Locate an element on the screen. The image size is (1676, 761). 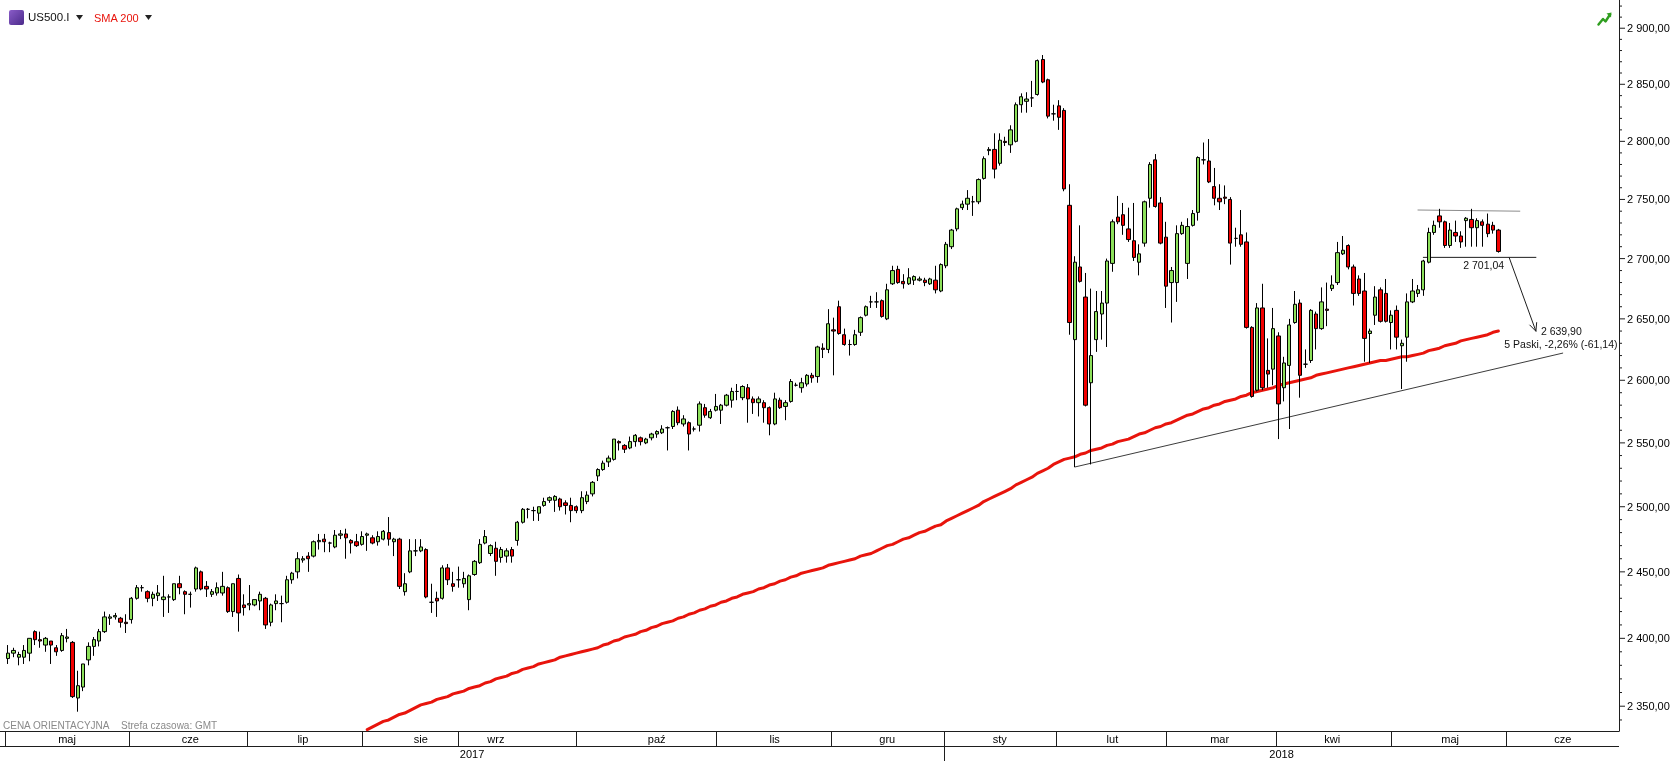
text: 2017 is located at coordinates (472, 753).